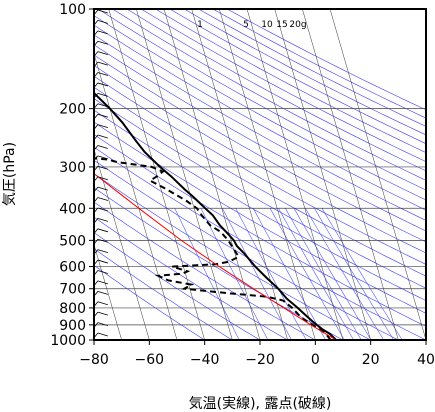  Describe the element at coordinates (72, 290) in the screenshot. I see `y-tick-label: 700` at that location.